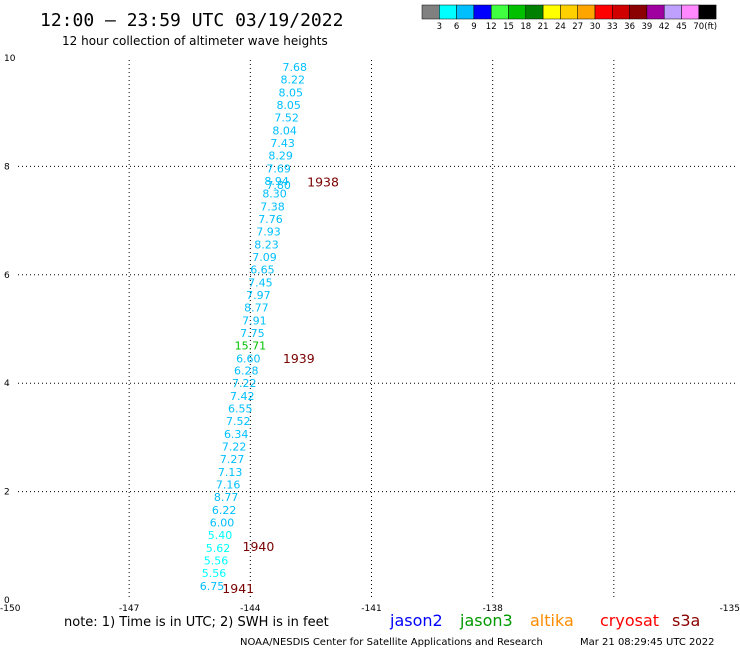 The image size is (740, 650). I want to click on x-axis-ticks: -150 -147 -144 -141 -138 -135, so click(370, 609).